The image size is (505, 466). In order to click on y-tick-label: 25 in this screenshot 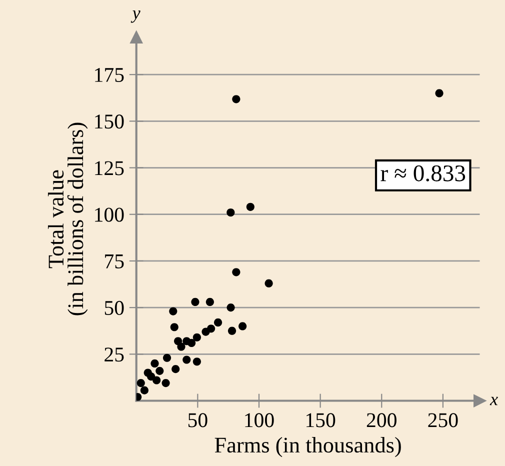, I will do `click(114, 355)`.